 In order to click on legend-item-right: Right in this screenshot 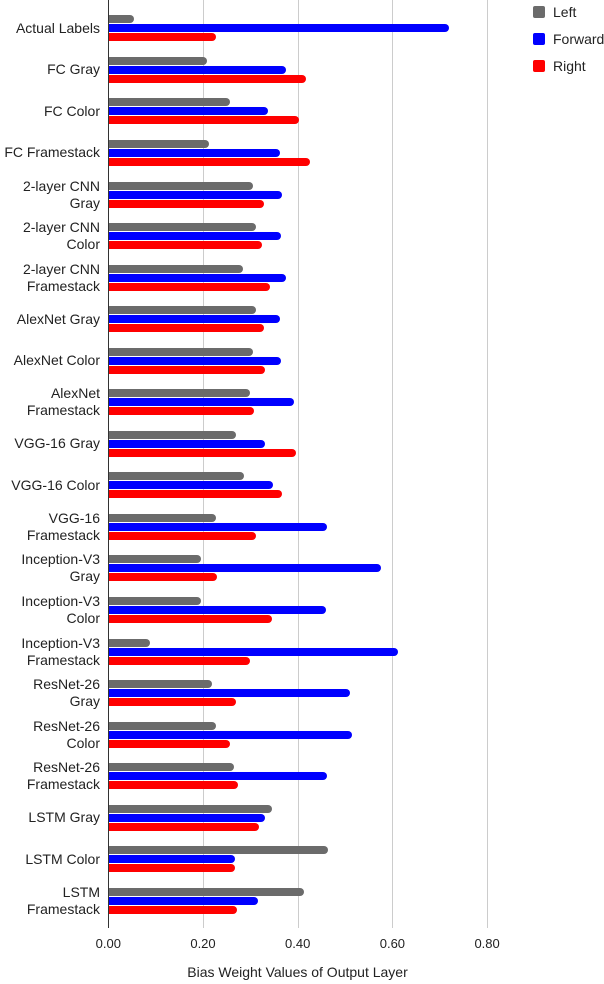, I will do `click(559, 66)`.